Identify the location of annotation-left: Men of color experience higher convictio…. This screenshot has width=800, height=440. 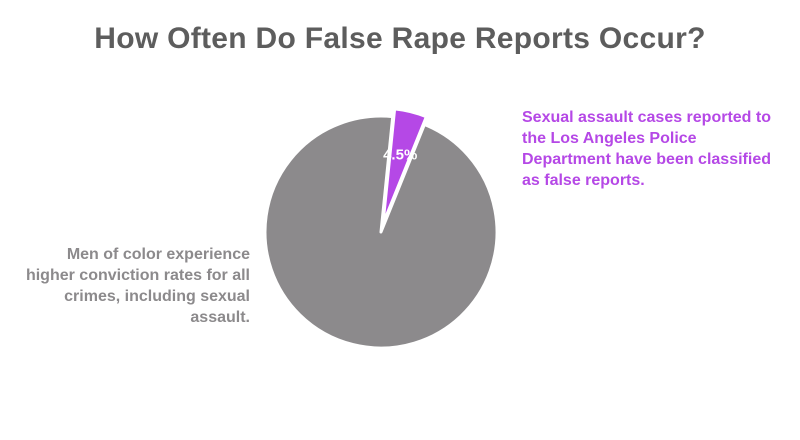
(137, 286).